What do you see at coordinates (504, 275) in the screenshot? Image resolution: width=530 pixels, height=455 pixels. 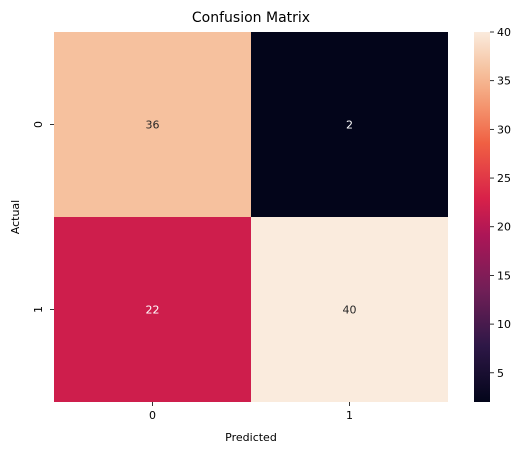 I see `colorbar-tick-label: 15` at bounding box center [504, 275].